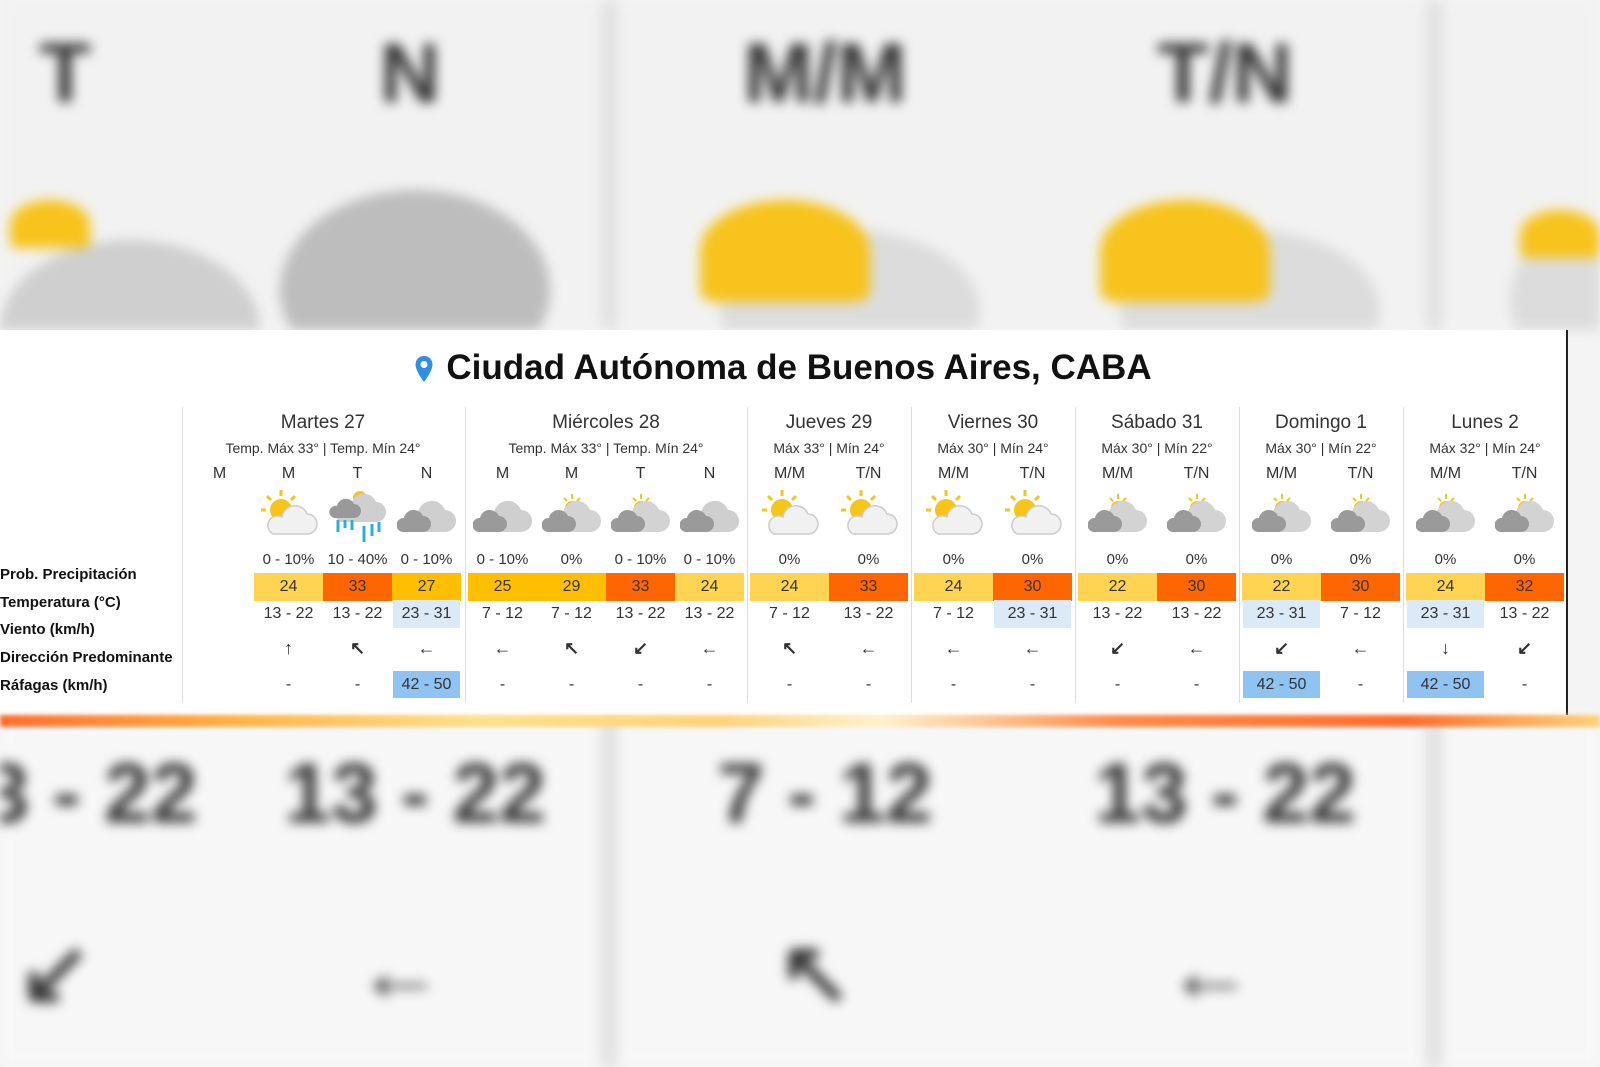  I want to click on row-label-temperature: Temperatura (°C), so click(60, 602).